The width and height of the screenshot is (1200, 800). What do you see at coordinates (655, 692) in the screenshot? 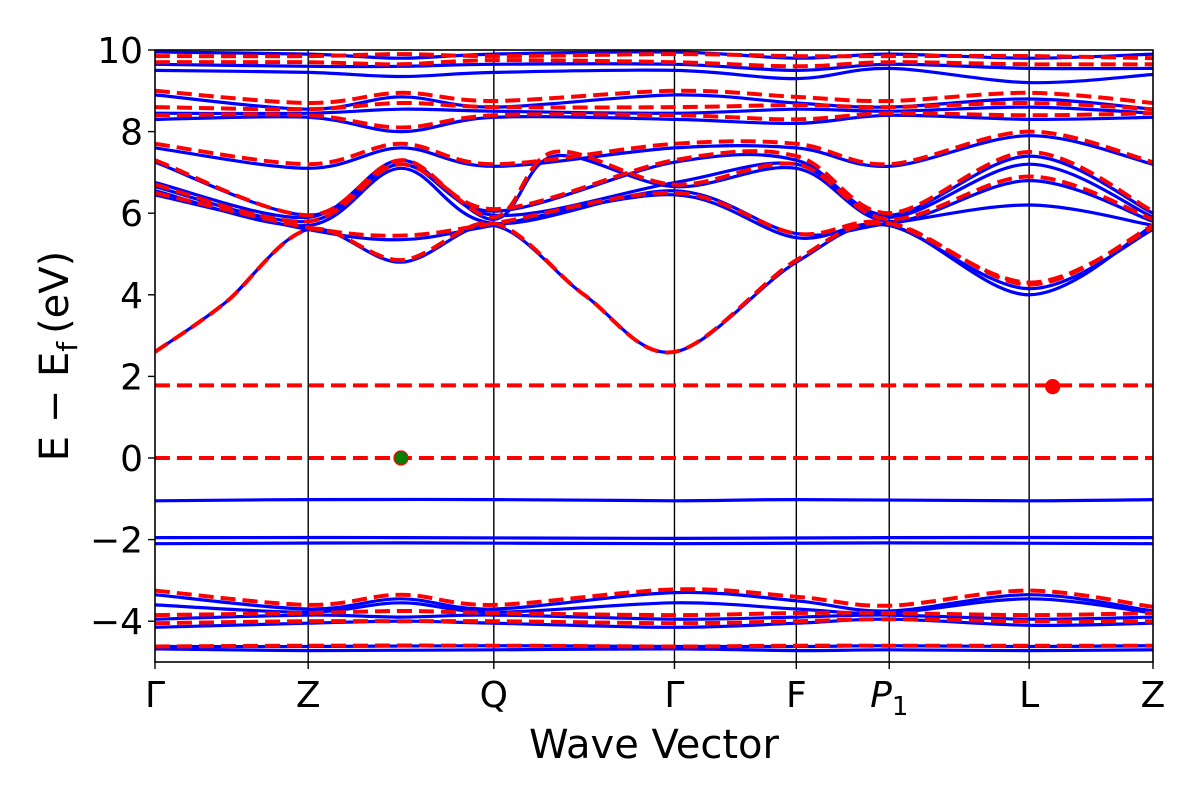
I see `x-axis-ticks: Γ Z Q Γ F P1 L Z` at bounding box center [655, 692].